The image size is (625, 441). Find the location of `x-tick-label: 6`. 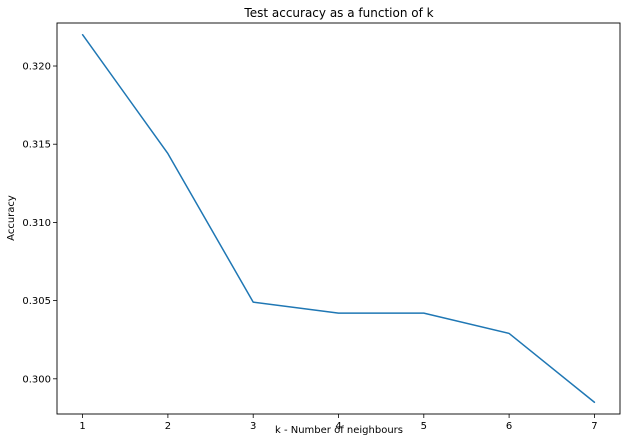

x-tick-label: 6 is located at coordinates (509, 426).